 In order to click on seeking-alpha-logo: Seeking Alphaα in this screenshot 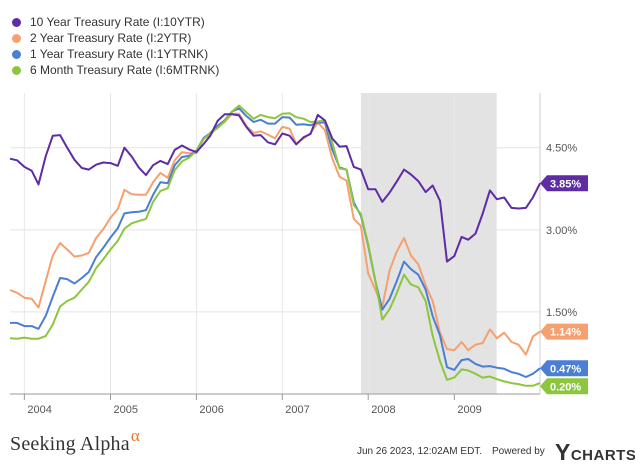, I will do `click(75, 441)`.